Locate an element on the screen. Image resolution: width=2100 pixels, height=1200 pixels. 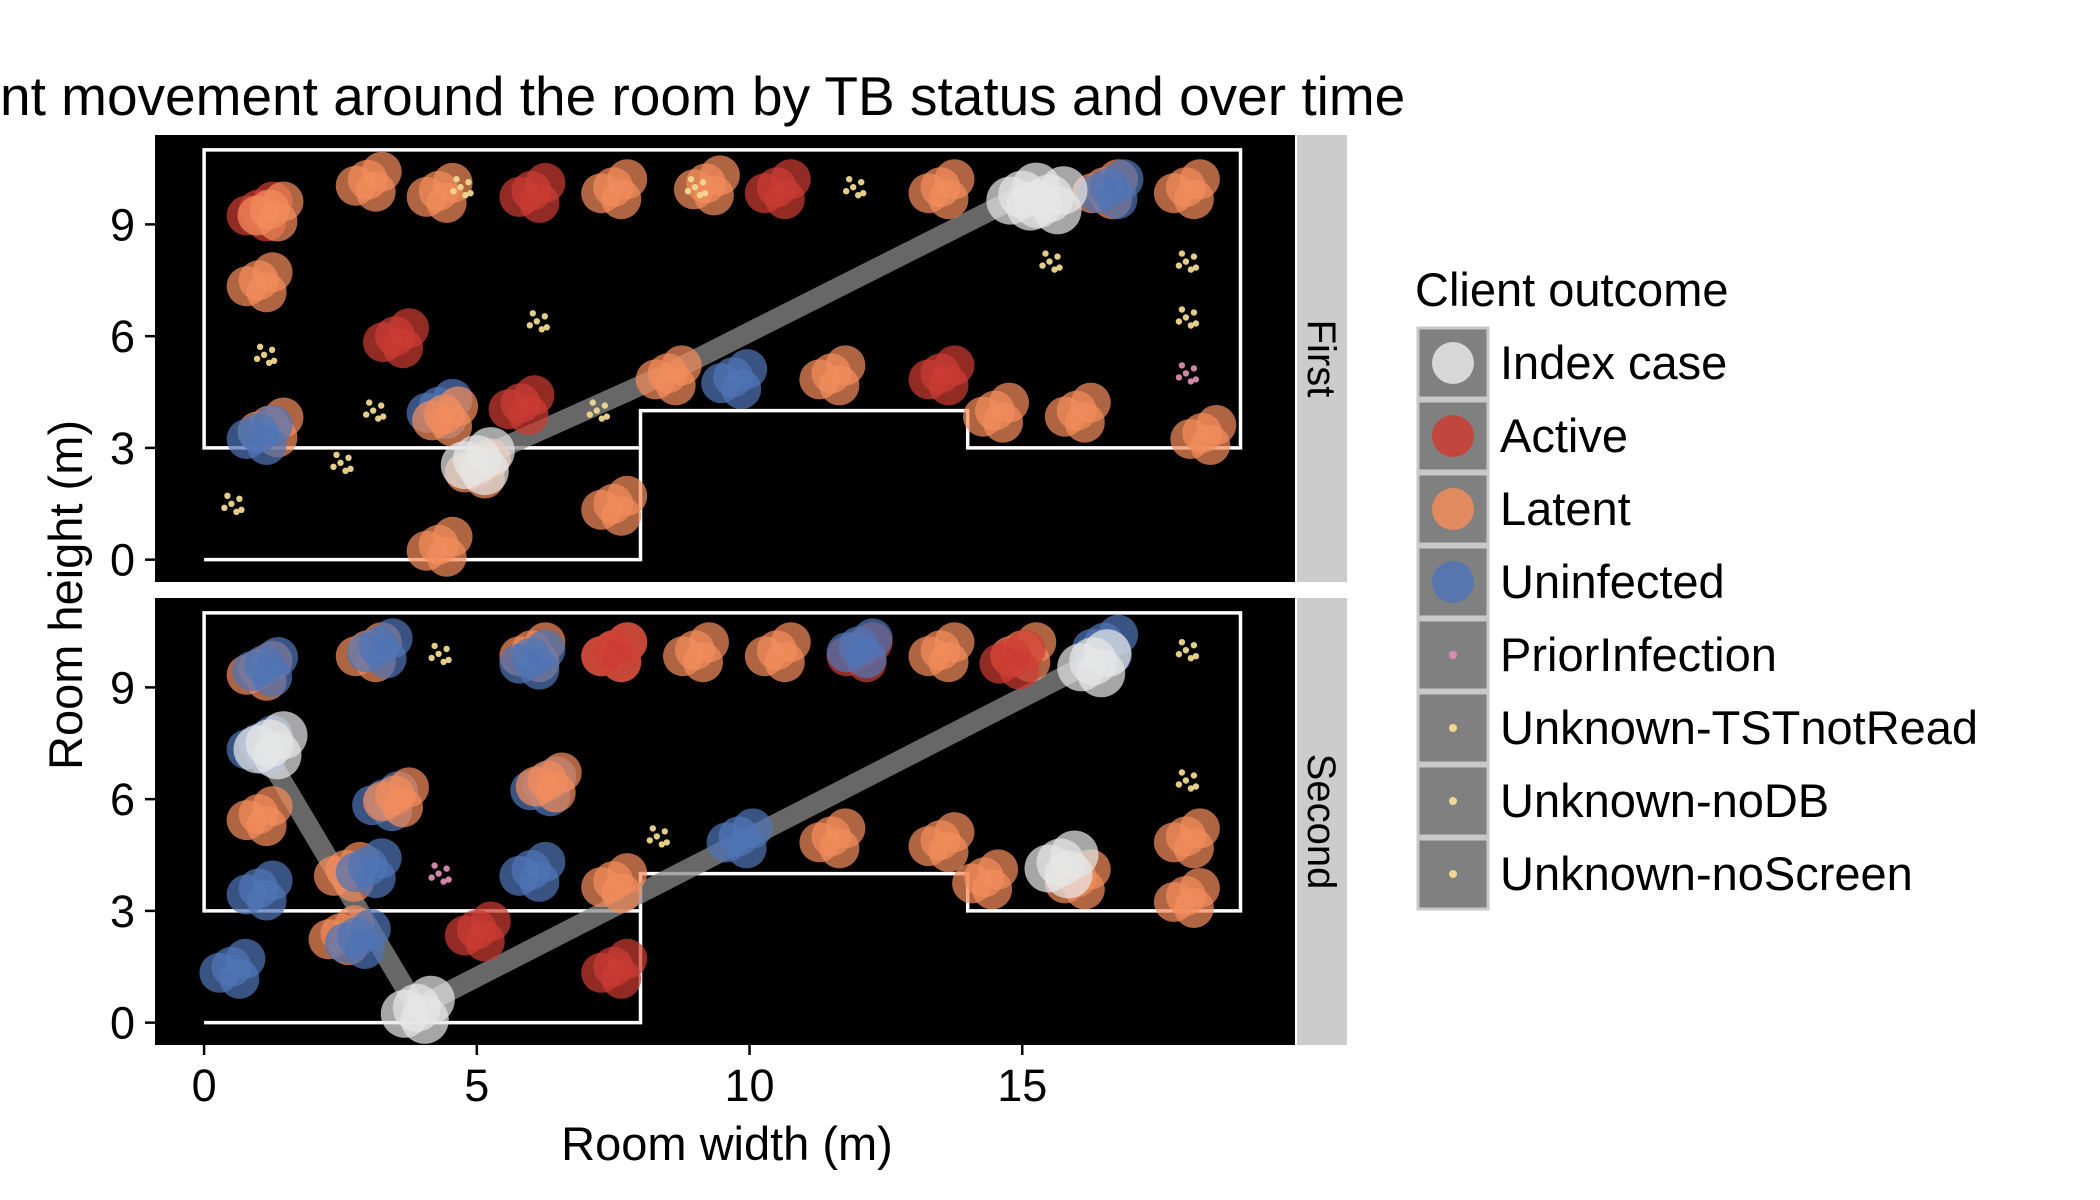
point-index-case is located at coordinates (1068, 874).